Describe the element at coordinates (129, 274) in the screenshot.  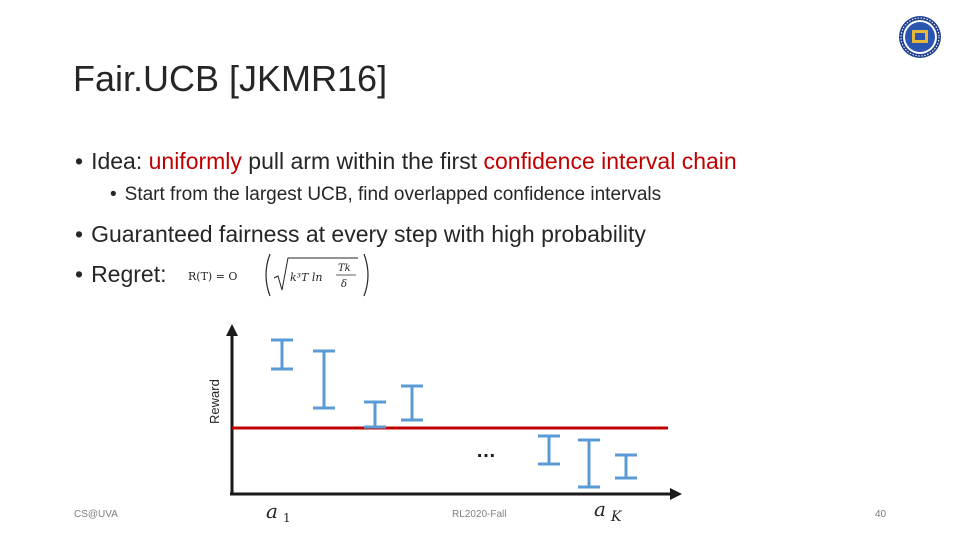
I see `regret-label: Regret:` at that location.